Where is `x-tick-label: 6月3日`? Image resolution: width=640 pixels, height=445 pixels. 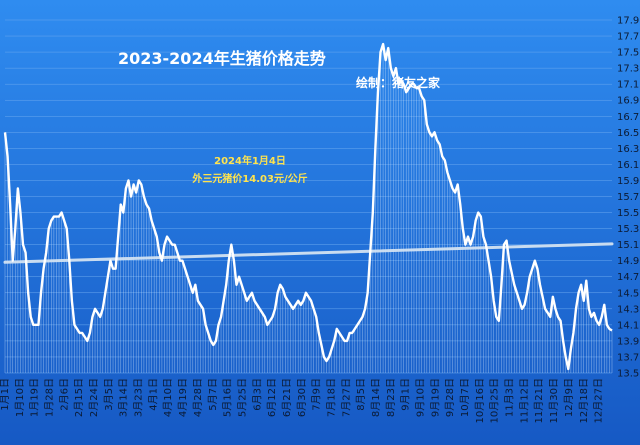
x-tick-label: 6月3日 is located at coordinates (257, 394).